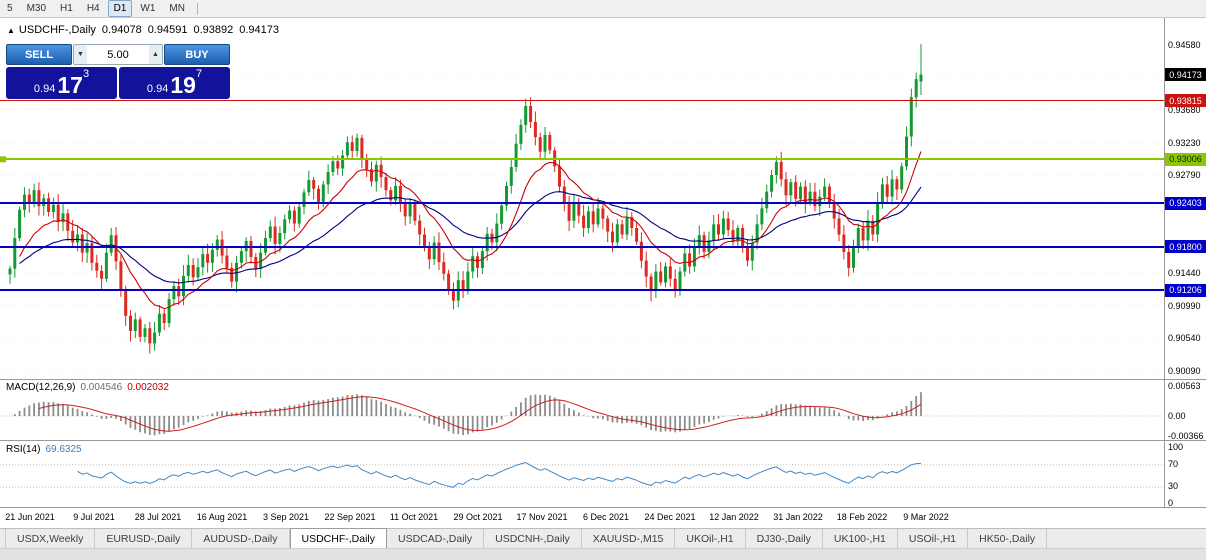 Image resolution: width=1206 pixels, height=560 pixels. What do you see at coordinates (542, 517) in the screenshot?
I see `date-axis-label: 17 Nov 2021` at bounding box center [542, 517].